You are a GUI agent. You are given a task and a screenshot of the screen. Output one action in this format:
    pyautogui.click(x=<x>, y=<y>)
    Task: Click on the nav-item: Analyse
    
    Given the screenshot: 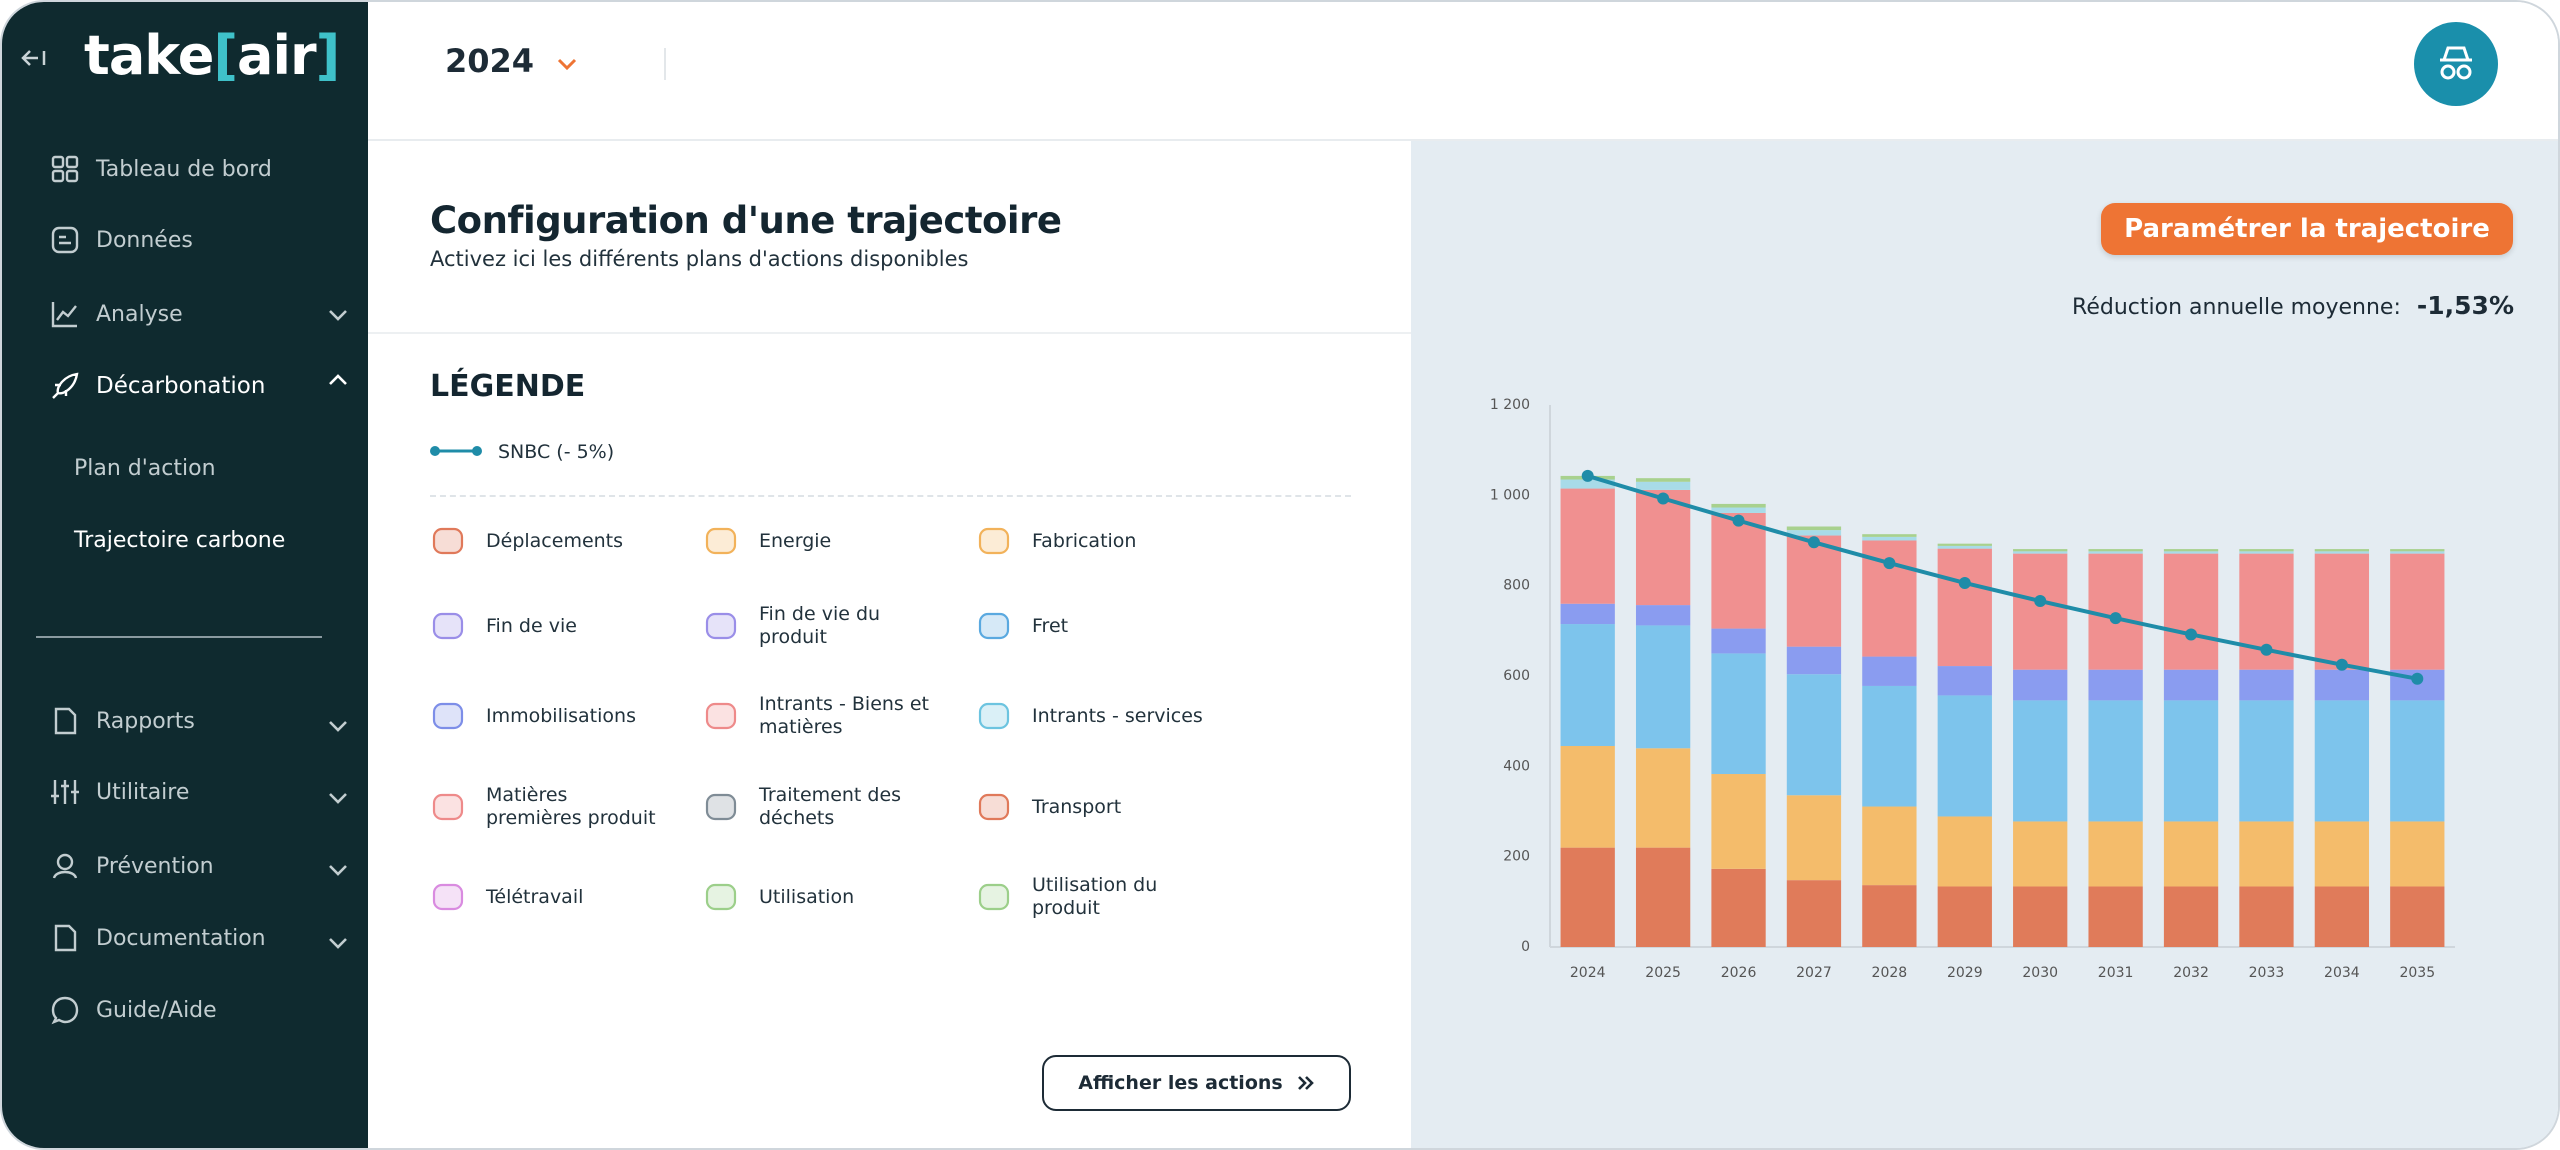 What is the action you would take?
    pyautogui.click(x=116, y=314)
    